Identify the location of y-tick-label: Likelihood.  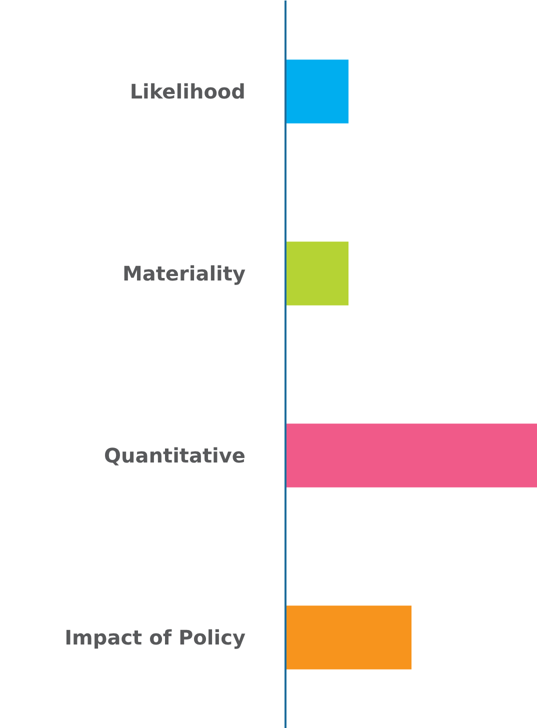
(188, 92).